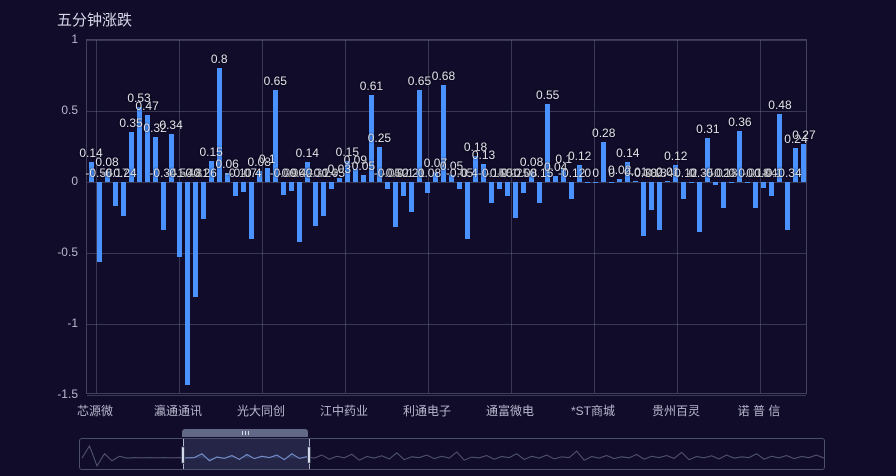  What do you see at coordinates (452, 454) in the screenshot?
I see `datazoom-slider` at bounding box center [452, 454].